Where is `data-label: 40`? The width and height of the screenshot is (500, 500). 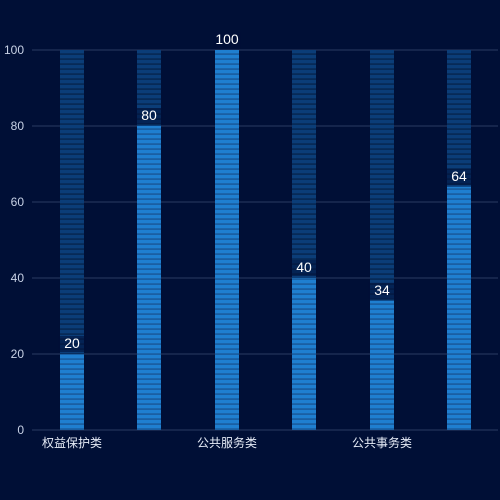 data-label: 40 is located at coordinates (304, 267).